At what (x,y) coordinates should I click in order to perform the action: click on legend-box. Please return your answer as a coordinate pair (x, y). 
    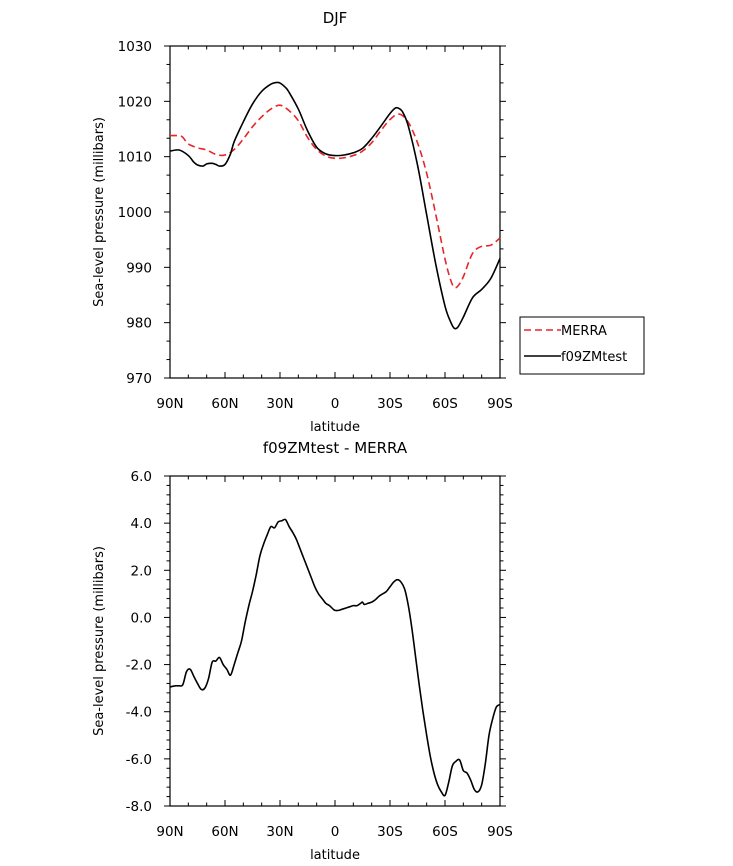
    Looking at the image, I should click on (582, 345).